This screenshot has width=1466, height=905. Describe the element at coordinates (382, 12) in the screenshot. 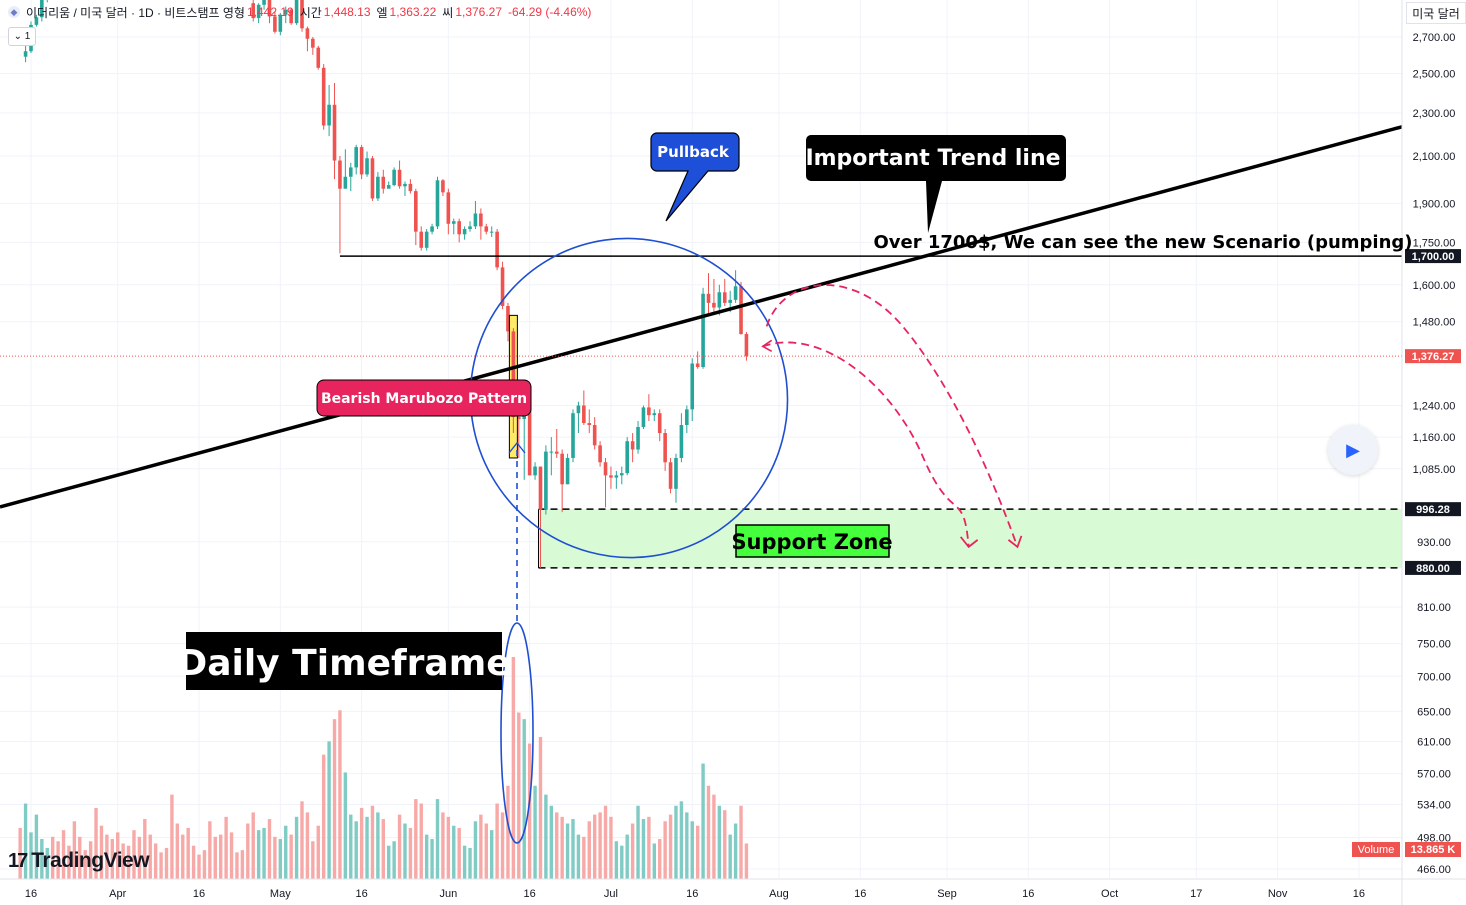

I see `low-label: 엘` at that location.